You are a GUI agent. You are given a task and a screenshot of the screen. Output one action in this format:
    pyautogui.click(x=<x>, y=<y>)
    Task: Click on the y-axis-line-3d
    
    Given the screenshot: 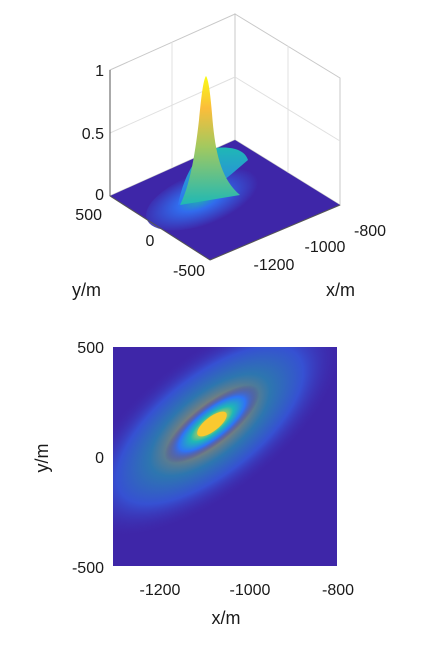 What is the action you would take?
    pyautogui.click(x=160, y=228)
    